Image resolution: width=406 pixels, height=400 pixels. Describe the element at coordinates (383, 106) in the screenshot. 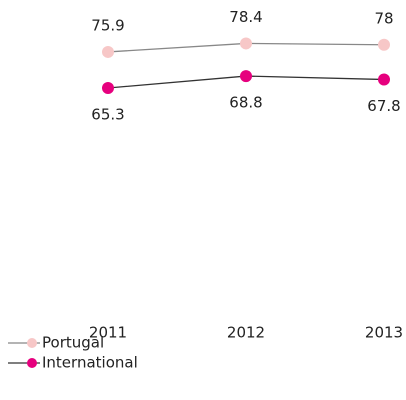

I see `data-label: 67.8` at that location.